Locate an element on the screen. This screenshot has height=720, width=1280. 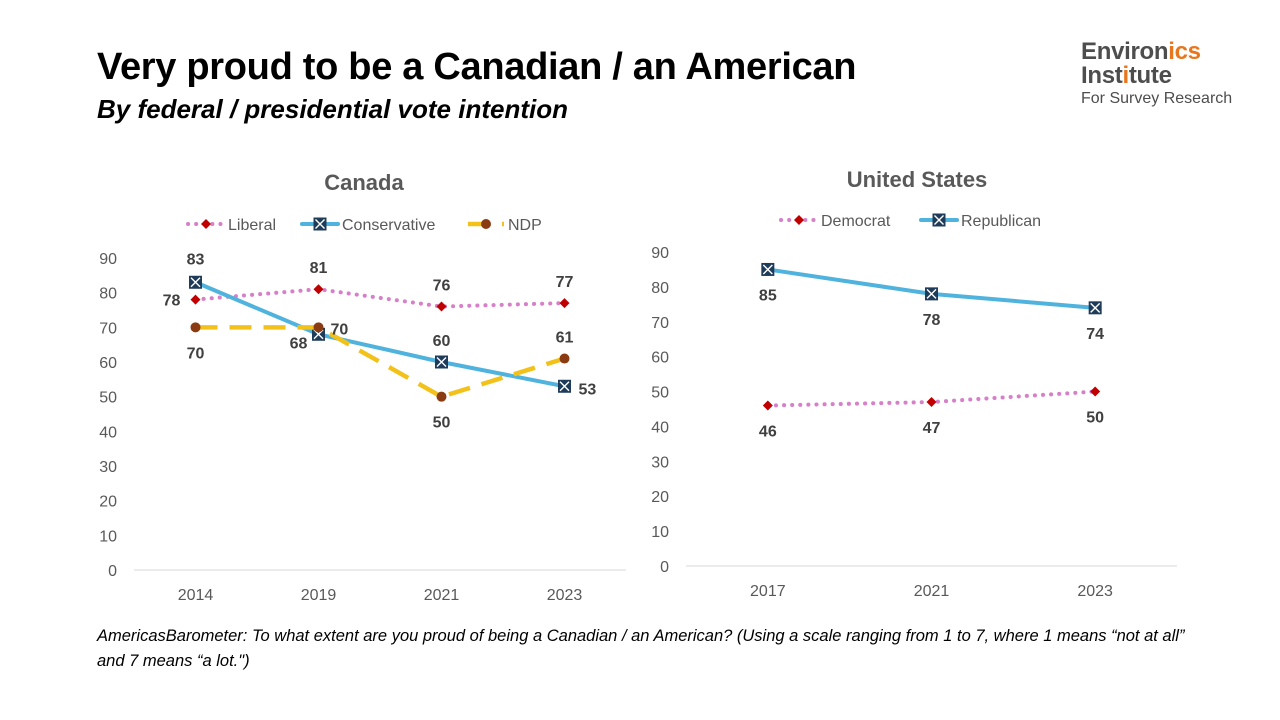
canada-ytick-label: 50 is located at coordinates (108, 398).